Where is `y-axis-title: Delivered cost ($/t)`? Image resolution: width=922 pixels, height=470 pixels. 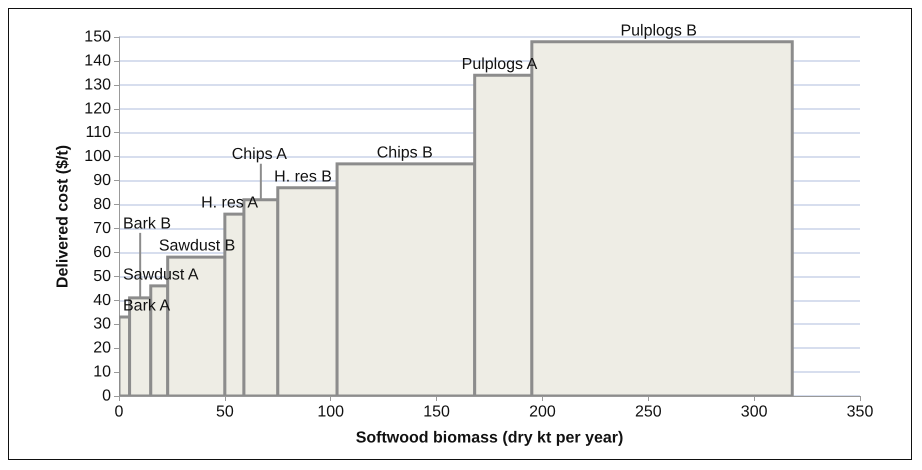 y-axis-title: Delivered cost ($/t) is located at coordinates (63, 216).